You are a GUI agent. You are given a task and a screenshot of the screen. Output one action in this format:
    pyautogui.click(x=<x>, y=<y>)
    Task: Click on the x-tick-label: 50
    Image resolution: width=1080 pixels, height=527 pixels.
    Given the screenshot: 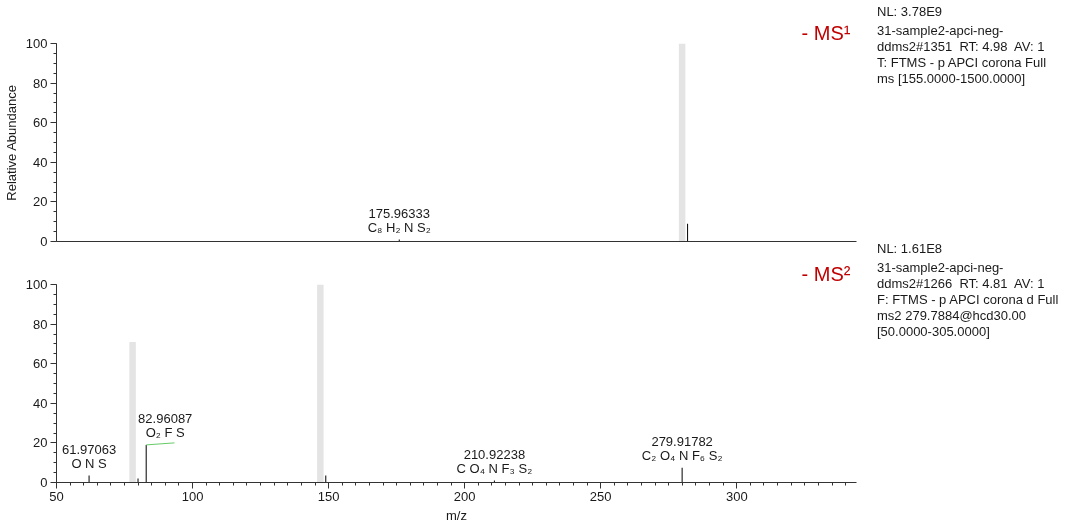 What is the action you would take?
    pyautogui.click(x=56, y=496)
    